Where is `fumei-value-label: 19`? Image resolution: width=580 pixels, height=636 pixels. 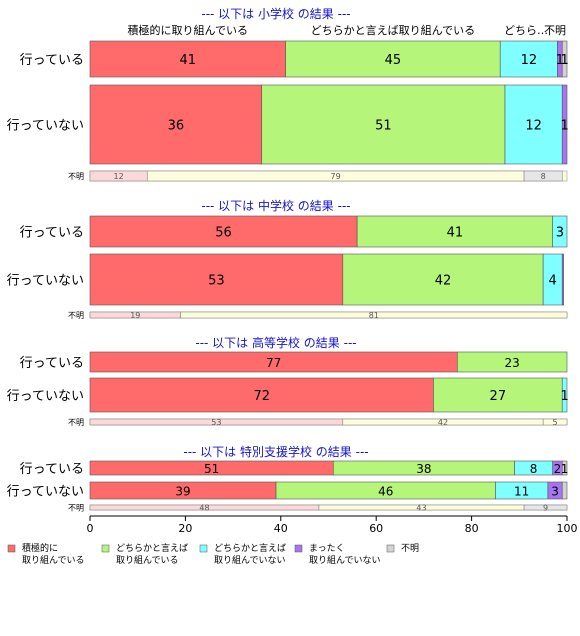
fumei-value-label: 19 is located at coordinates (135, 315).